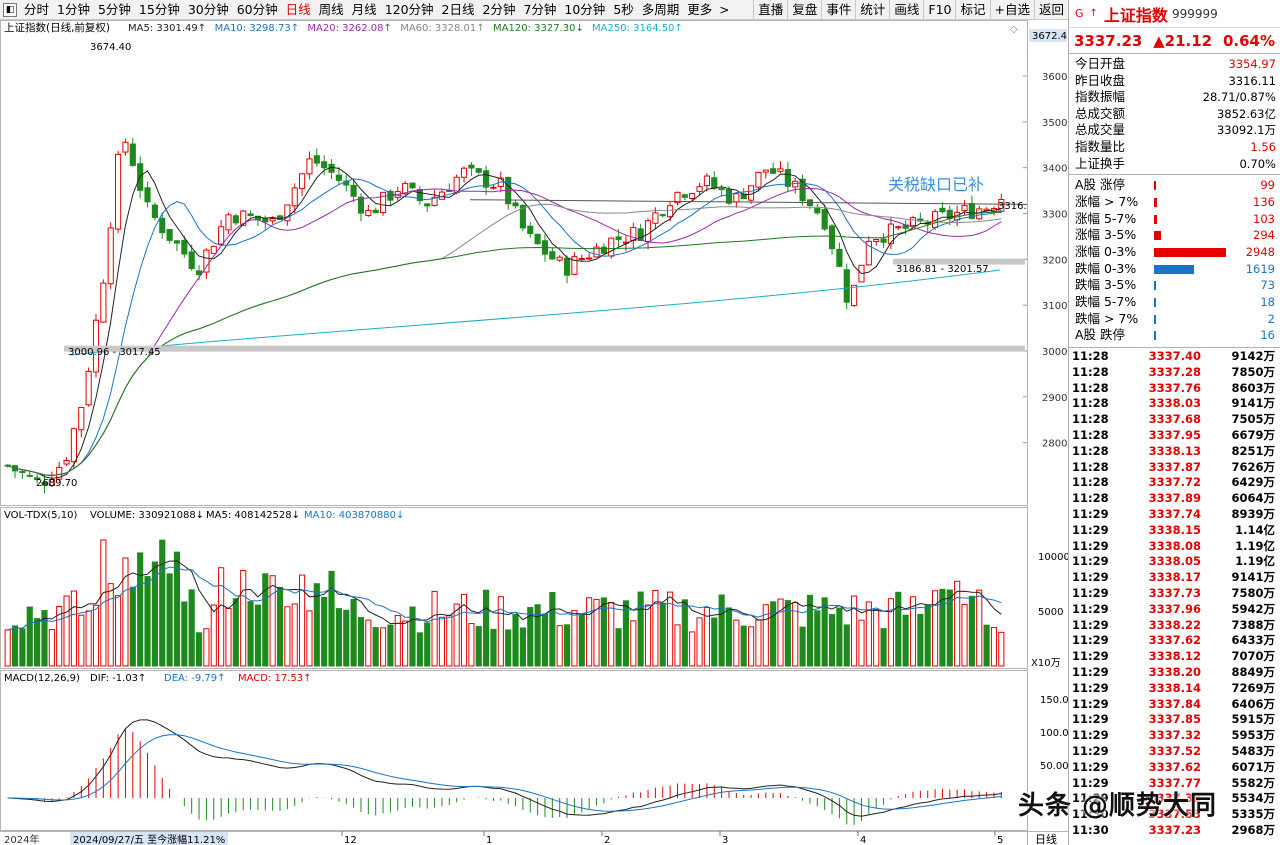 The width and height of the screenshot is (1280, 845). What do you see at coordinates (1050, 10) in the screenshot?
I see `tool-button-8: 返回` at bounding box center [1050, 10].